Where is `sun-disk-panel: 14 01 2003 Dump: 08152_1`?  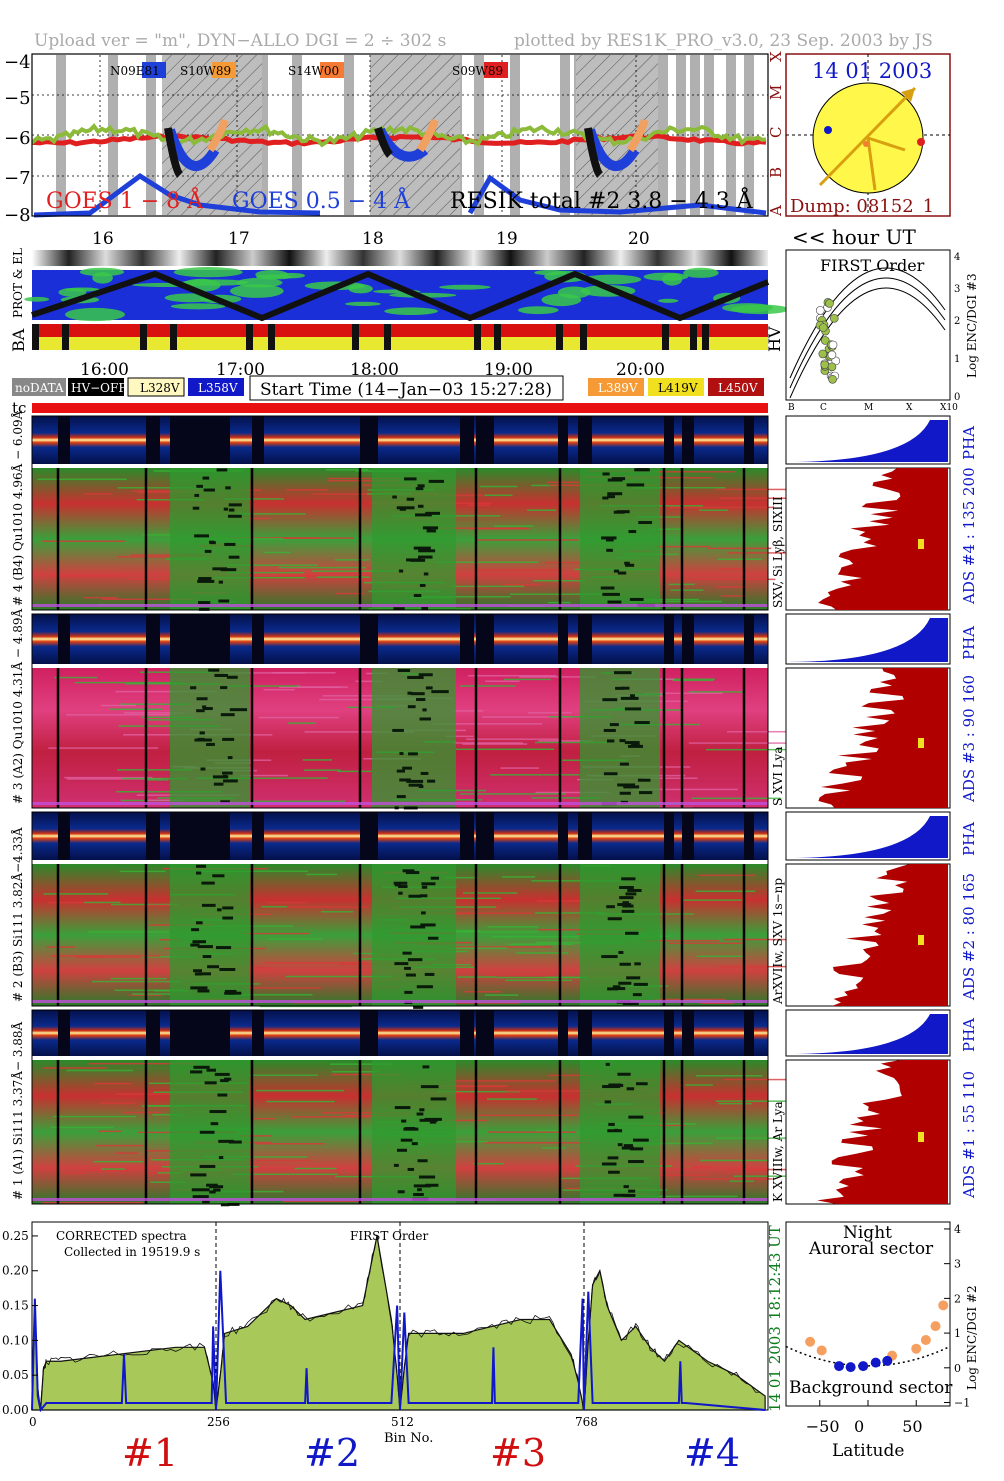 sun-disk-panel: 14 01 2003 Dump: 08152_1 is located at coordinates (868, 135).